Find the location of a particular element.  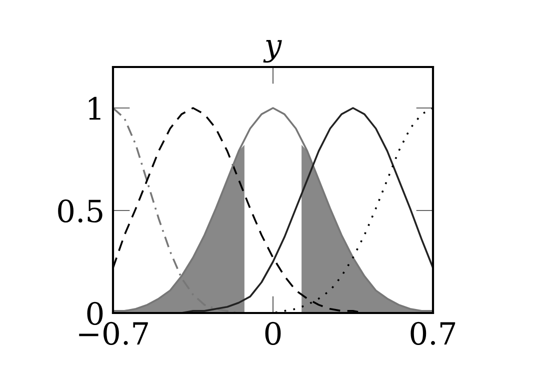

chart-title: y is located at coordinates (272, 51).